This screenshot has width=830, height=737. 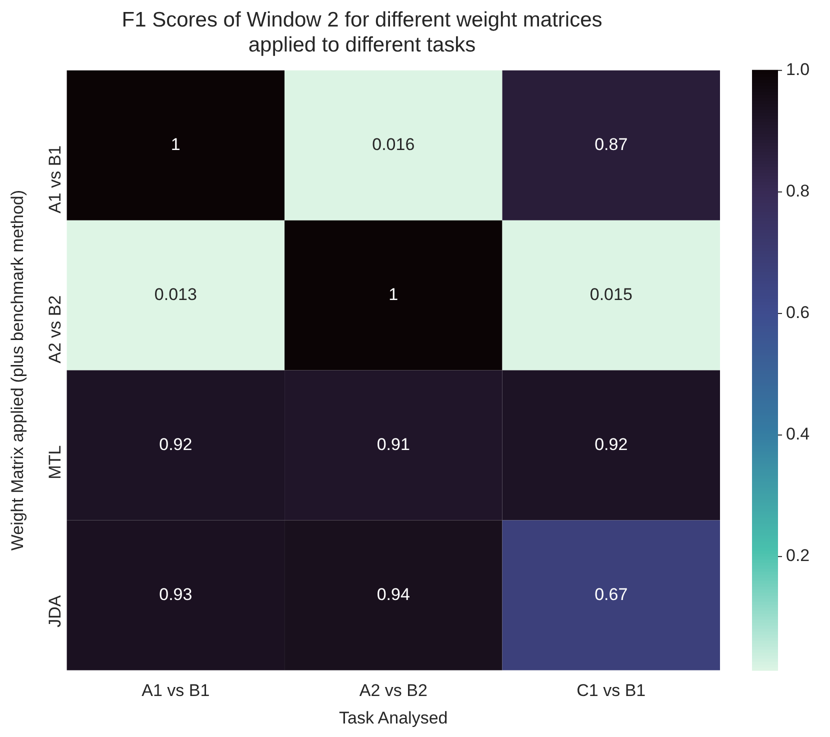 What do you see at coordinates (393, 690) in the screenshot?
I see `x-tick-label: A2 vs B2` at bounding box center [393, 690].